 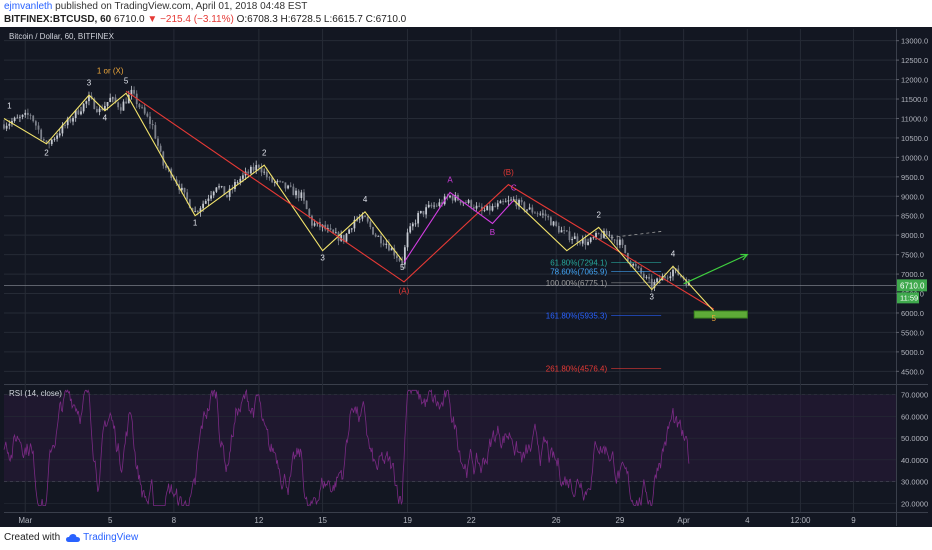 I want to click on footer: Created with TradingView, so click(x=71, y=537).